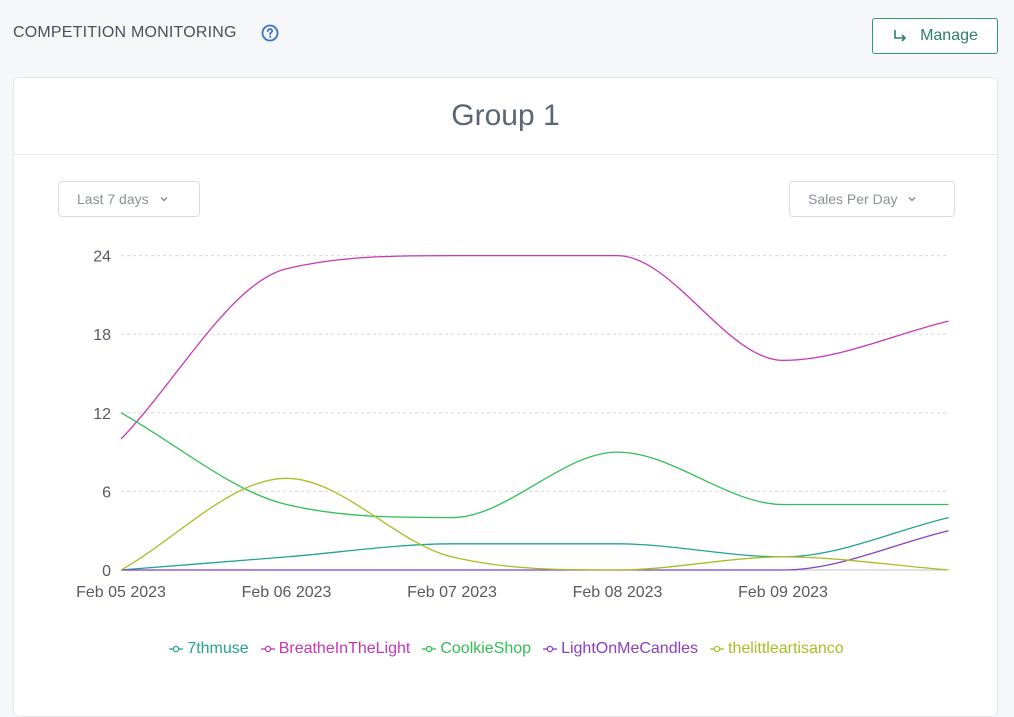  I want to click on x-tick-label: Feb 08 2023, so click(618, 592).